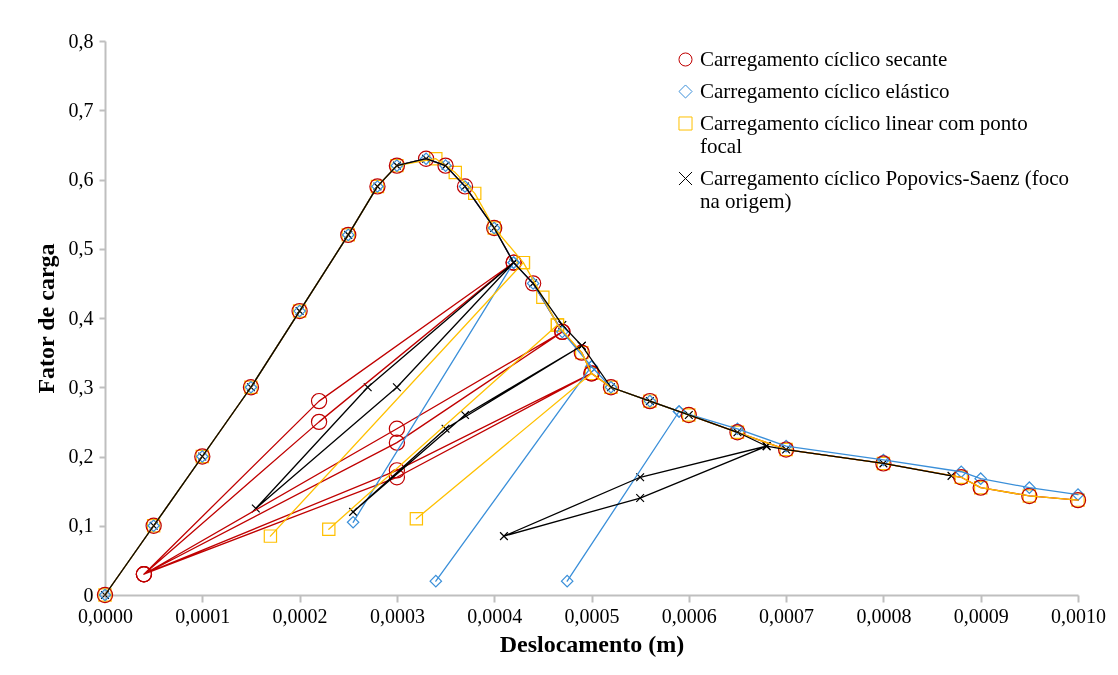 The image size is (1118, 675). Describe the element at coordinates (1078, 615) in the screenshot. I see `x-tick-label: 0,0010` at that location.